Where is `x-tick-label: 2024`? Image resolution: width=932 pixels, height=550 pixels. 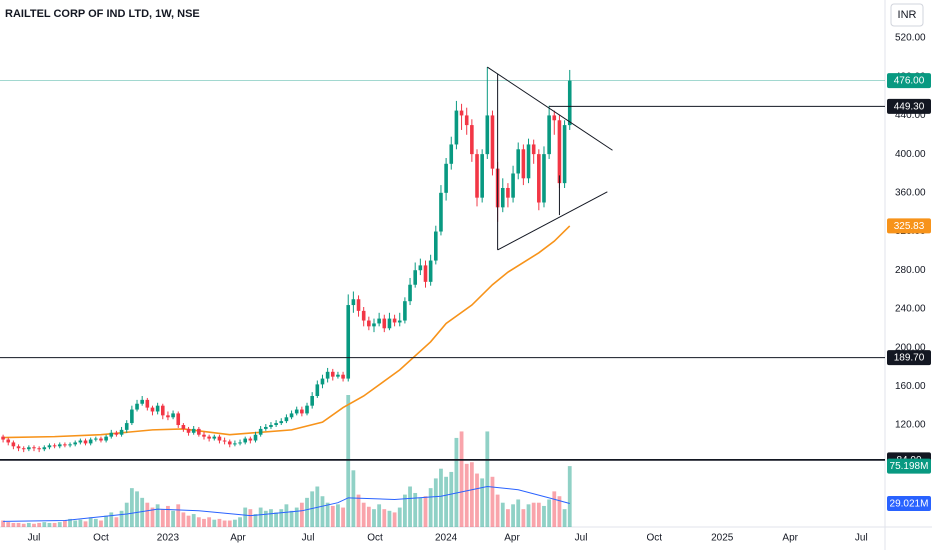 x-tick-label: 2024 is located at coordinates (446, 538).